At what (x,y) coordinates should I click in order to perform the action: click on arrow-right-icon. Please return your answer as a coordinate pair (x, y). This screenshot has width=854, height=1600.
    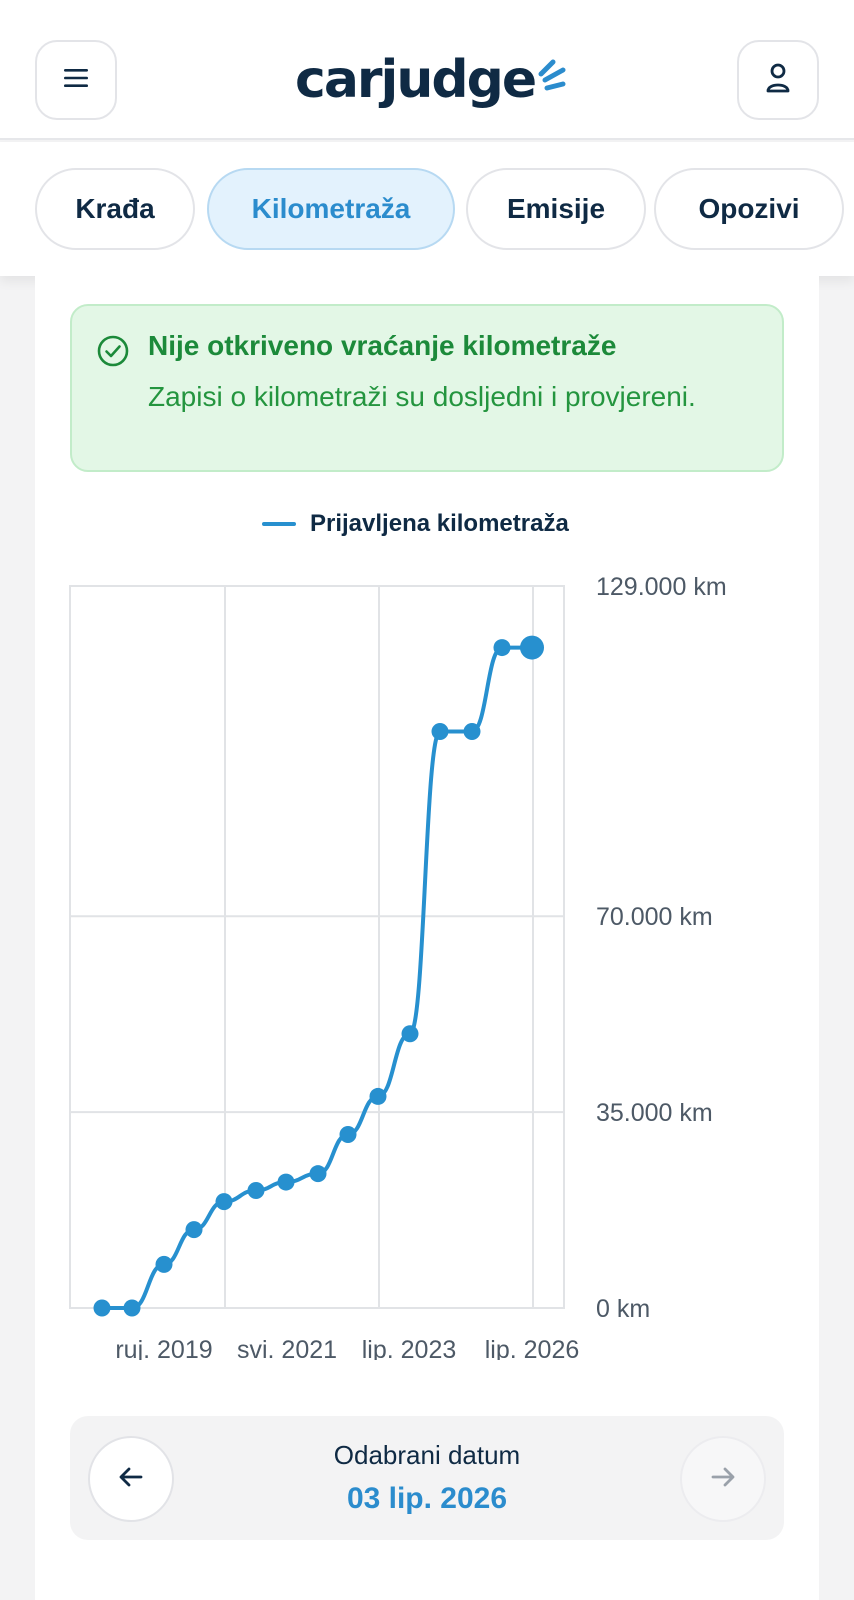
    Looking at the image, I should click on (723, 1479).